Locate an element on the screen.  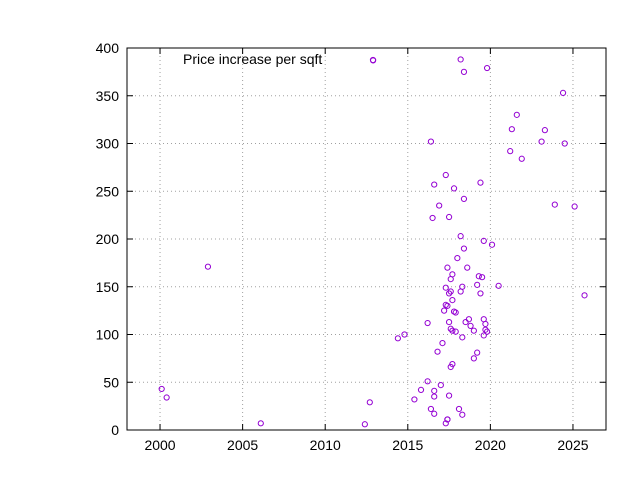
x-tick-label: 2015 is located at coordinates (407, 445).